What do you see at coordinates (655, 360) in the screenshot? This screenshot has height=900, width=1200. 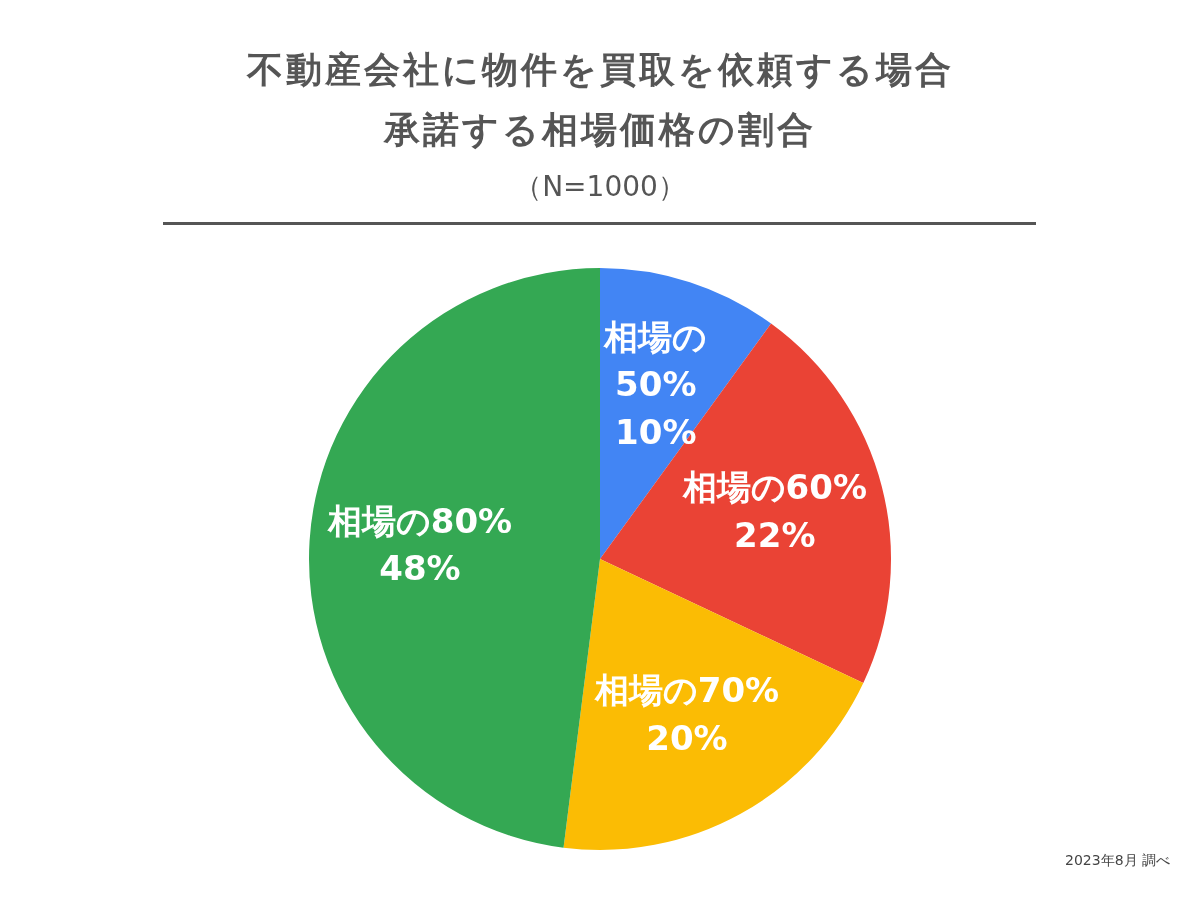 I see `slice-label: 相場の50%` at bounding box center [655, 360].